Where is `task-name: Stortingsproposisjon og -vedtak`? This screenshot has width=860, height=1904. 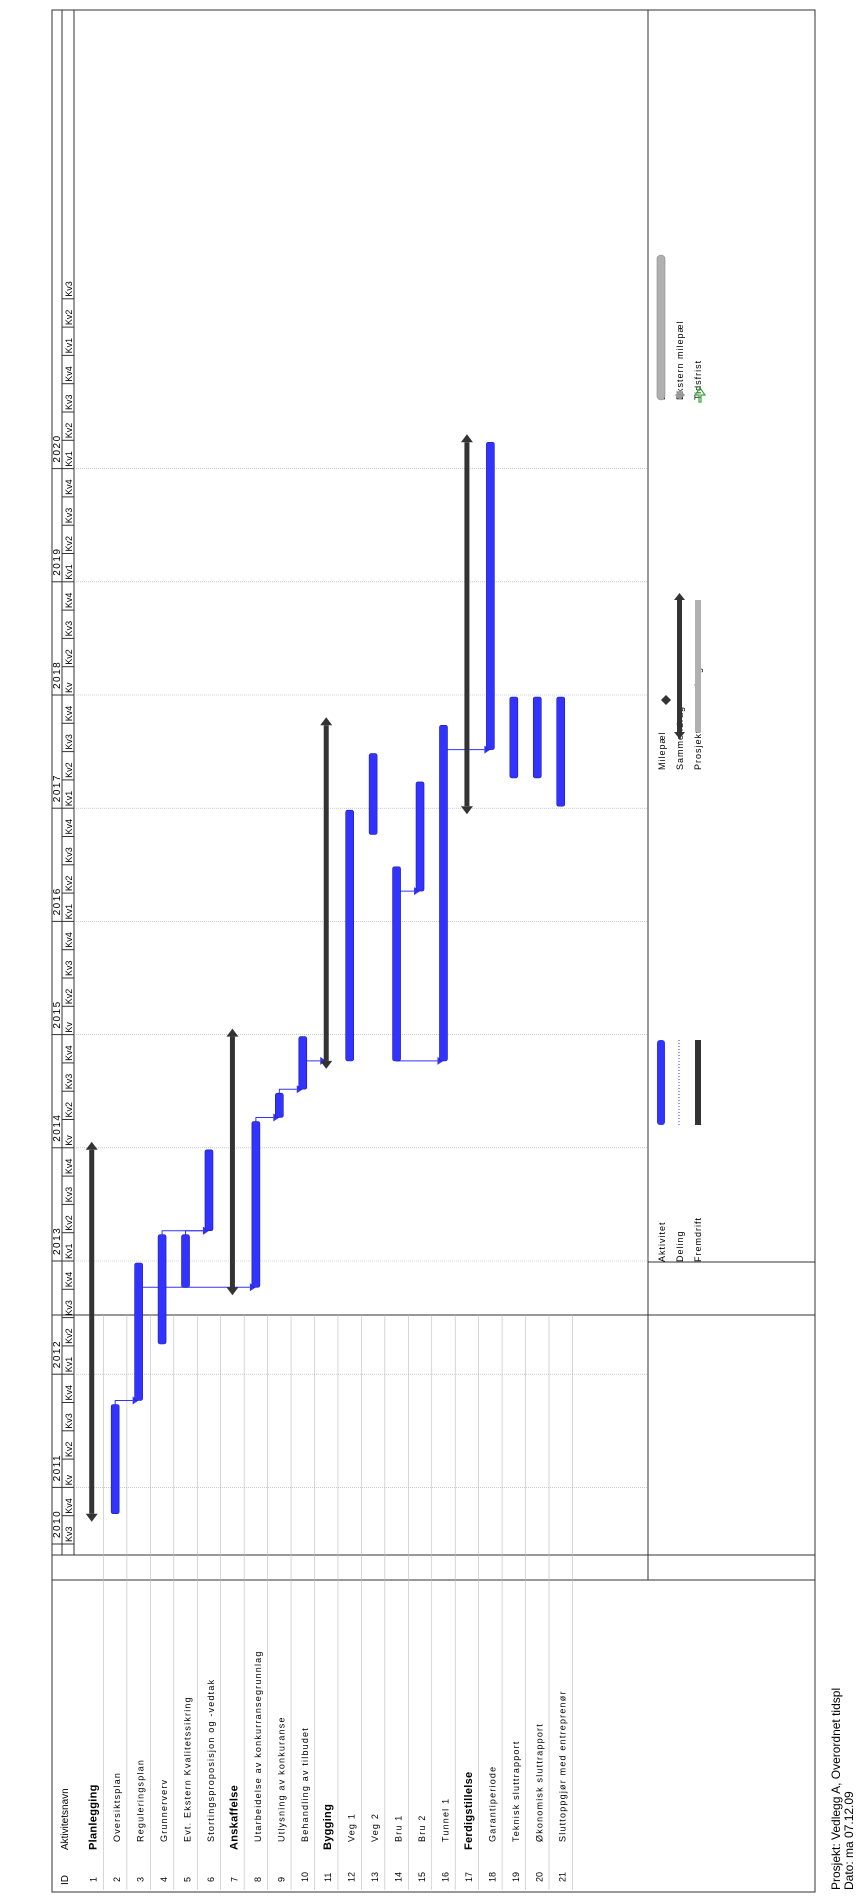
task-name: Stortingsproposisjon og -vedtak is located at coordinates (211, 1760).